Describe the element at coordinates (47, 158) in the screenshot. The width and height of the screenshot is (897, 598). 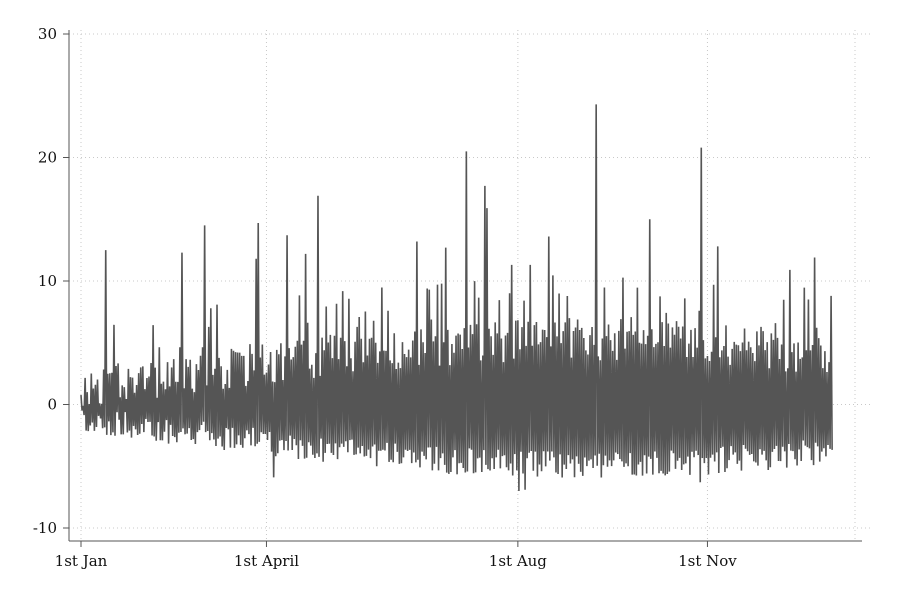
I see `y-tick-label: 20` at that location.